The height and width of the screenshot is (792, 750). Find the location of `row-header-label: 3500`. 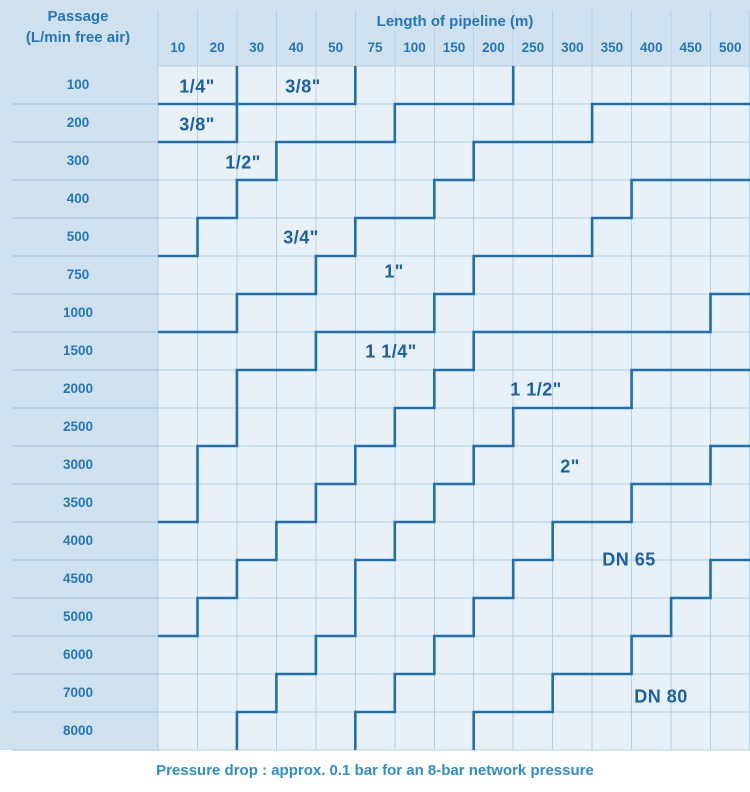

row-header-label: 3500 is located at coordinates (78, 502).